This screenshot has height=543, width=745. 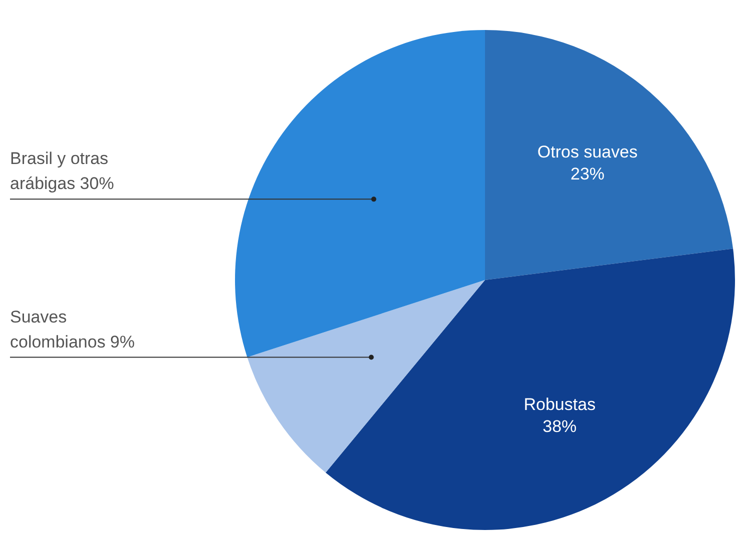 What do you see at coordinates (587, 174) in the screenshot?
I see `data-label: 23%` at bounding box center [587, 174].